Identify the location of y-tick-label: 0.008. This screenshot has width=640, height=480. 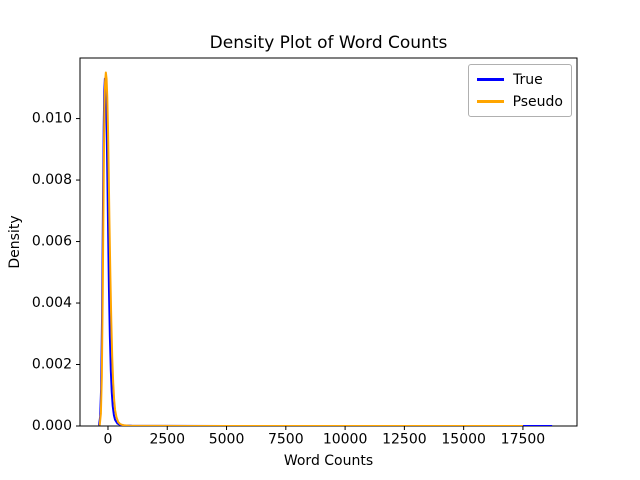
(52, 180).